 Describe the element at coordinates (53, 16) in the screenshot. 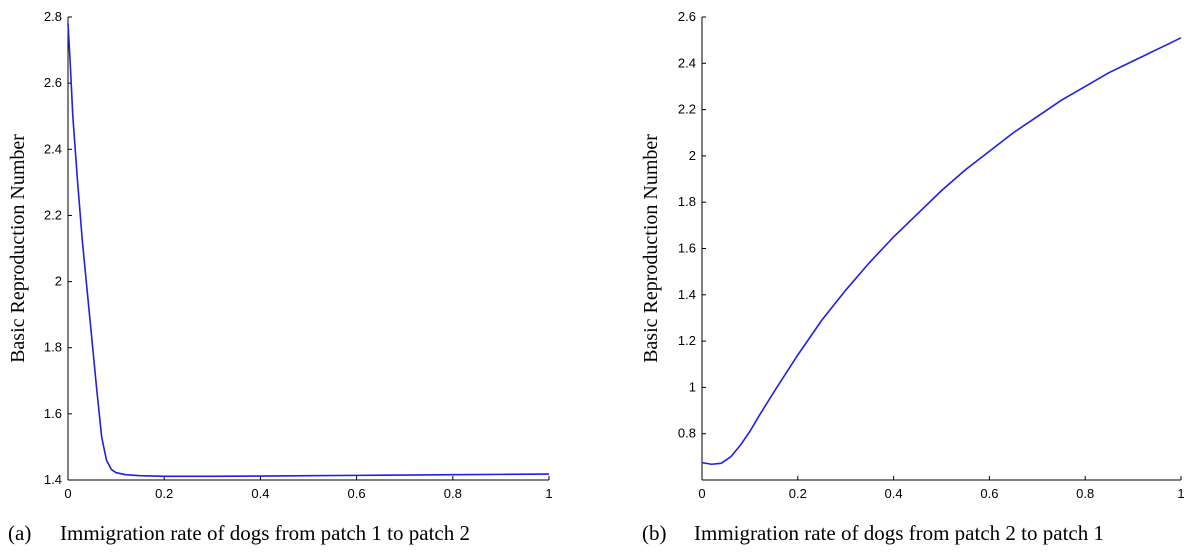

I see `y-tick-label: 2.8` at that location.